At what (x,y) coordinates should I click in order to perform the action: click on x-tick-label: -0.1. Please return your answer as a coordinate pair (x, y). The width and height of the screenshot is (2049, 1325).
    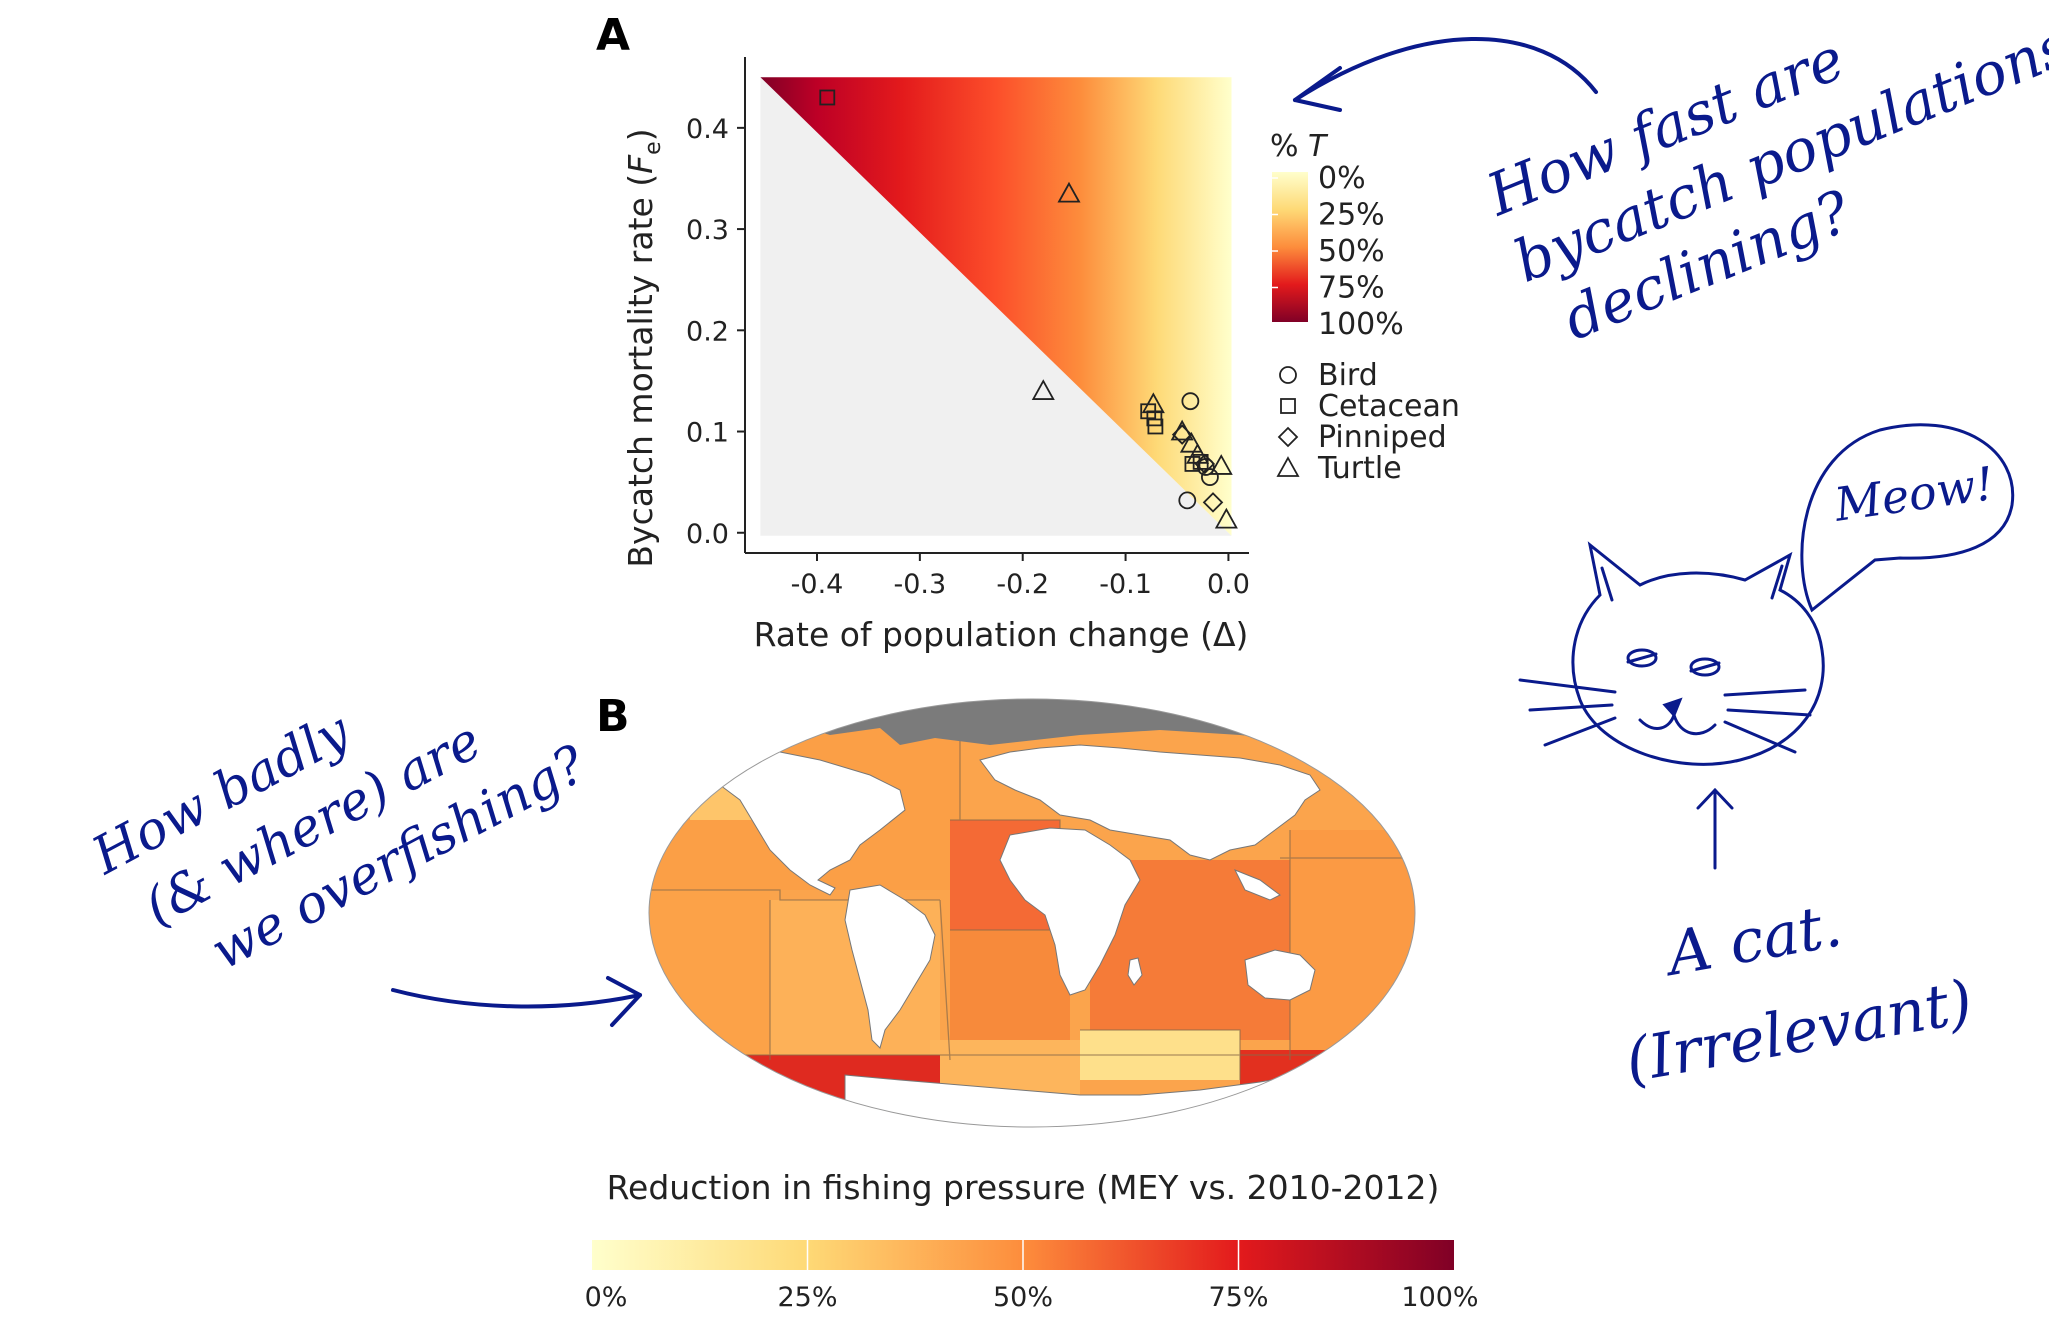
    Looking at the image, I should click on (1125, 584).